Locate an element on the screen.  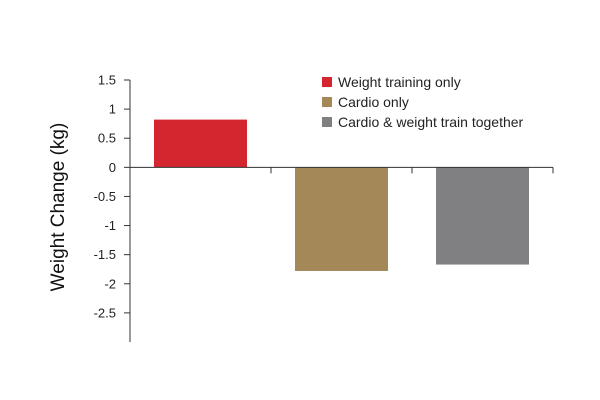
y-tick-label: -1.5 is located at coordinates (105, 254).